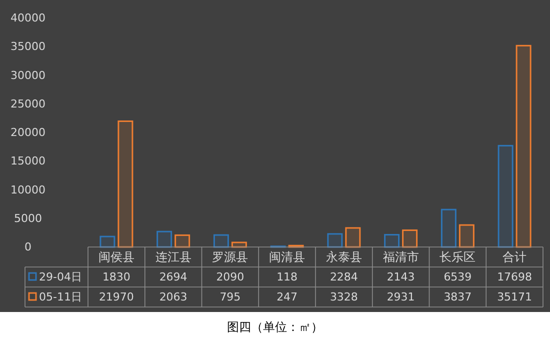 The width and height of the screenshot is (550, 343). Describe the element at coordinates (28, 75) in the screenshot. I see `y-tick-label: 30000` at that location.